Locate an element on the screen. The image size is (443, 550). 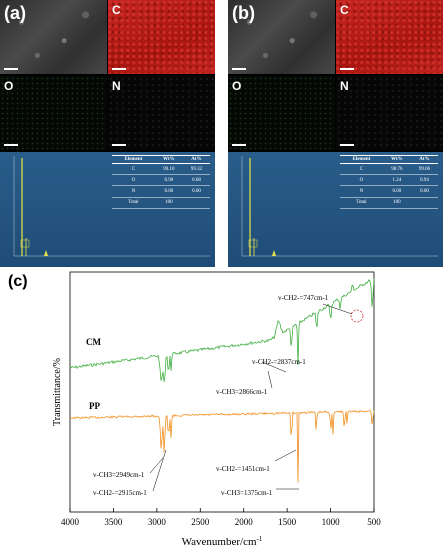
annotation-cm-2866: v-CH3=2866cm-1 is located at coordinates (242, 392).